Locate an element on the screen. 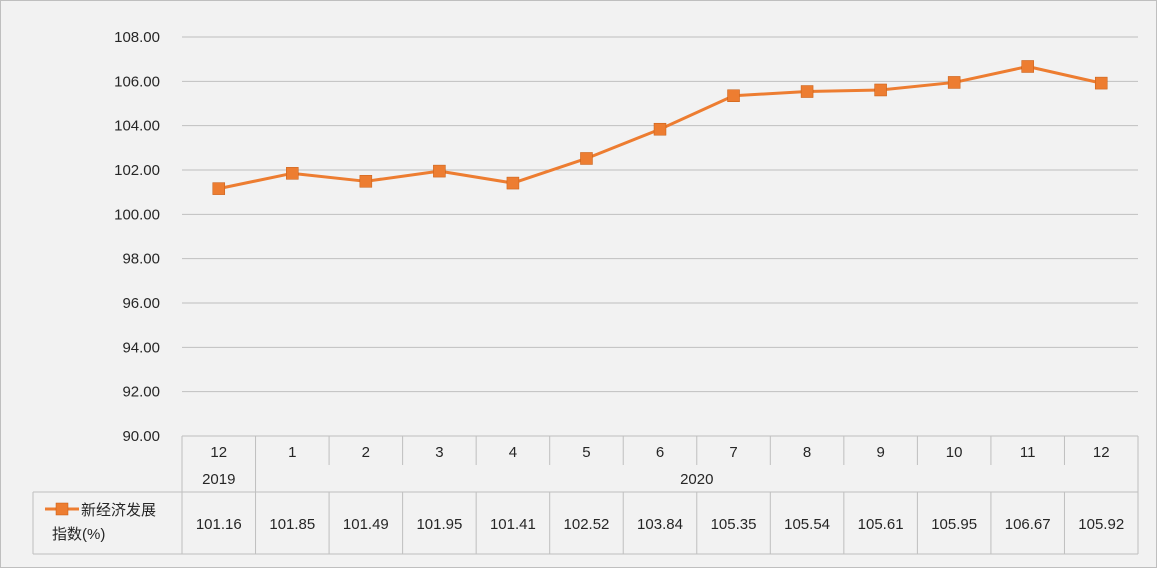  x-category-label: 11 is located at coordinates (1028, 452).